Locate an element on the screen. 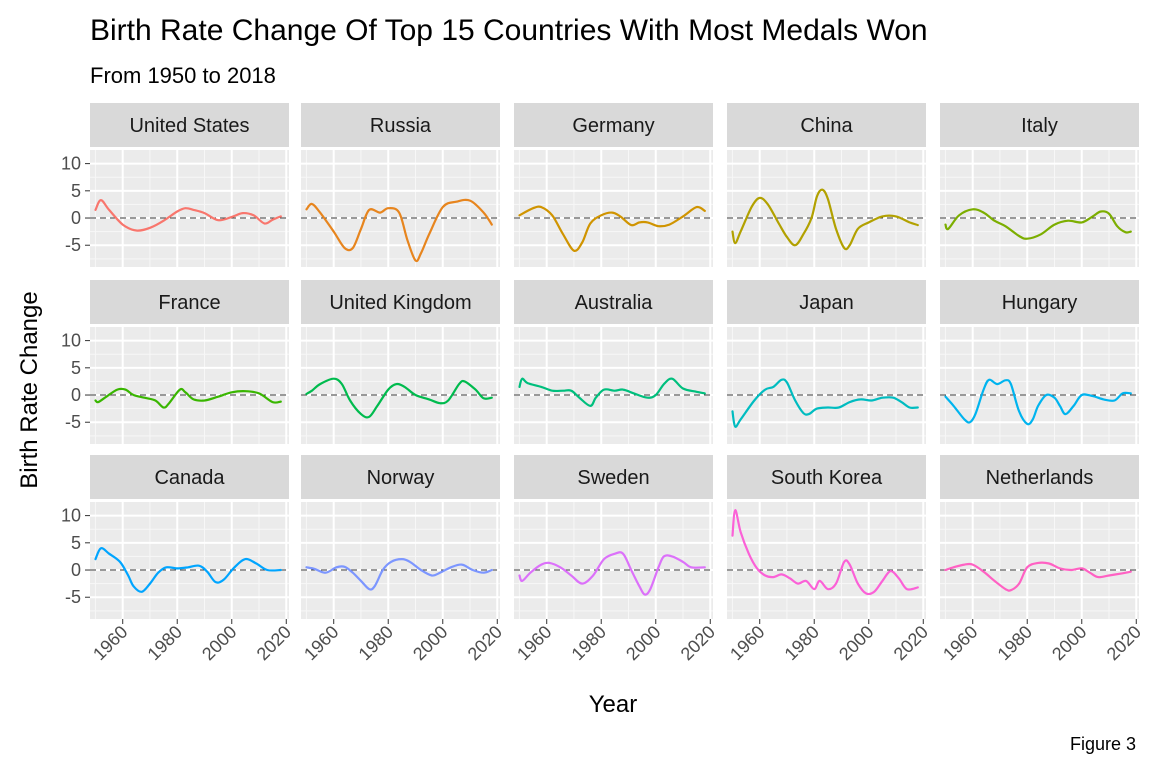  facet-label: Japan is located at coordinates (826, 303).